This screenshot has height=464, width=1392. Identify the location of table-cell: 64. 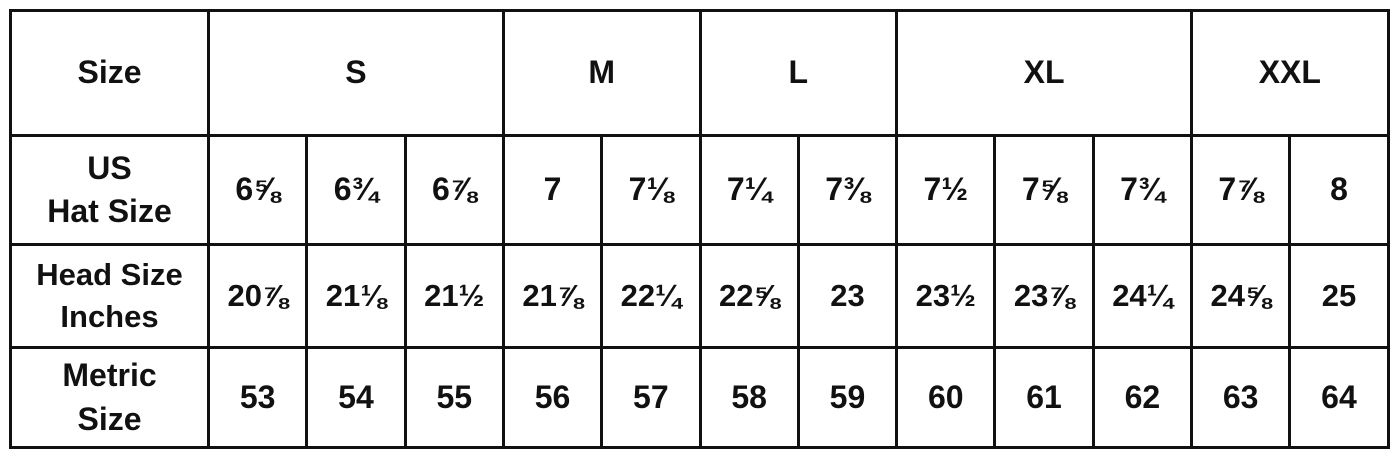
(1339, 397).